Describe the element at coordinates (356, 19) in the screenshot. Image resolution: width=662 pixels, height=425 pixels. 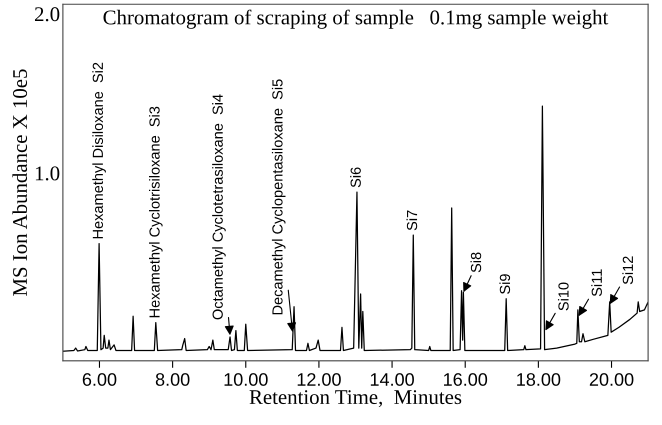
I see `chart-title: Chromatogram of scraping of sample 0.1mg sample weight` at that location.